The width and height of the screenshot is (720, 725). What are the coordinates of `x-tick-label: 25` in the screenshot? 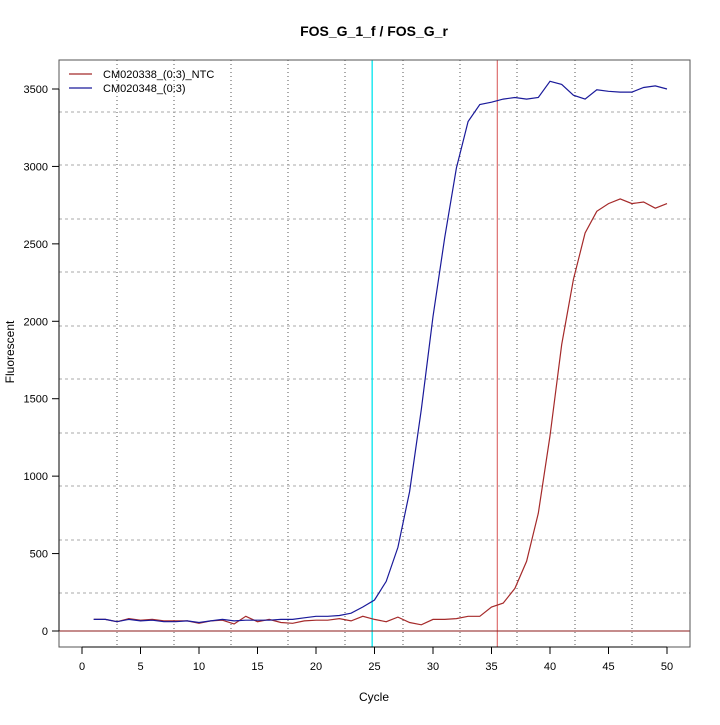 It's located at (374, 667).